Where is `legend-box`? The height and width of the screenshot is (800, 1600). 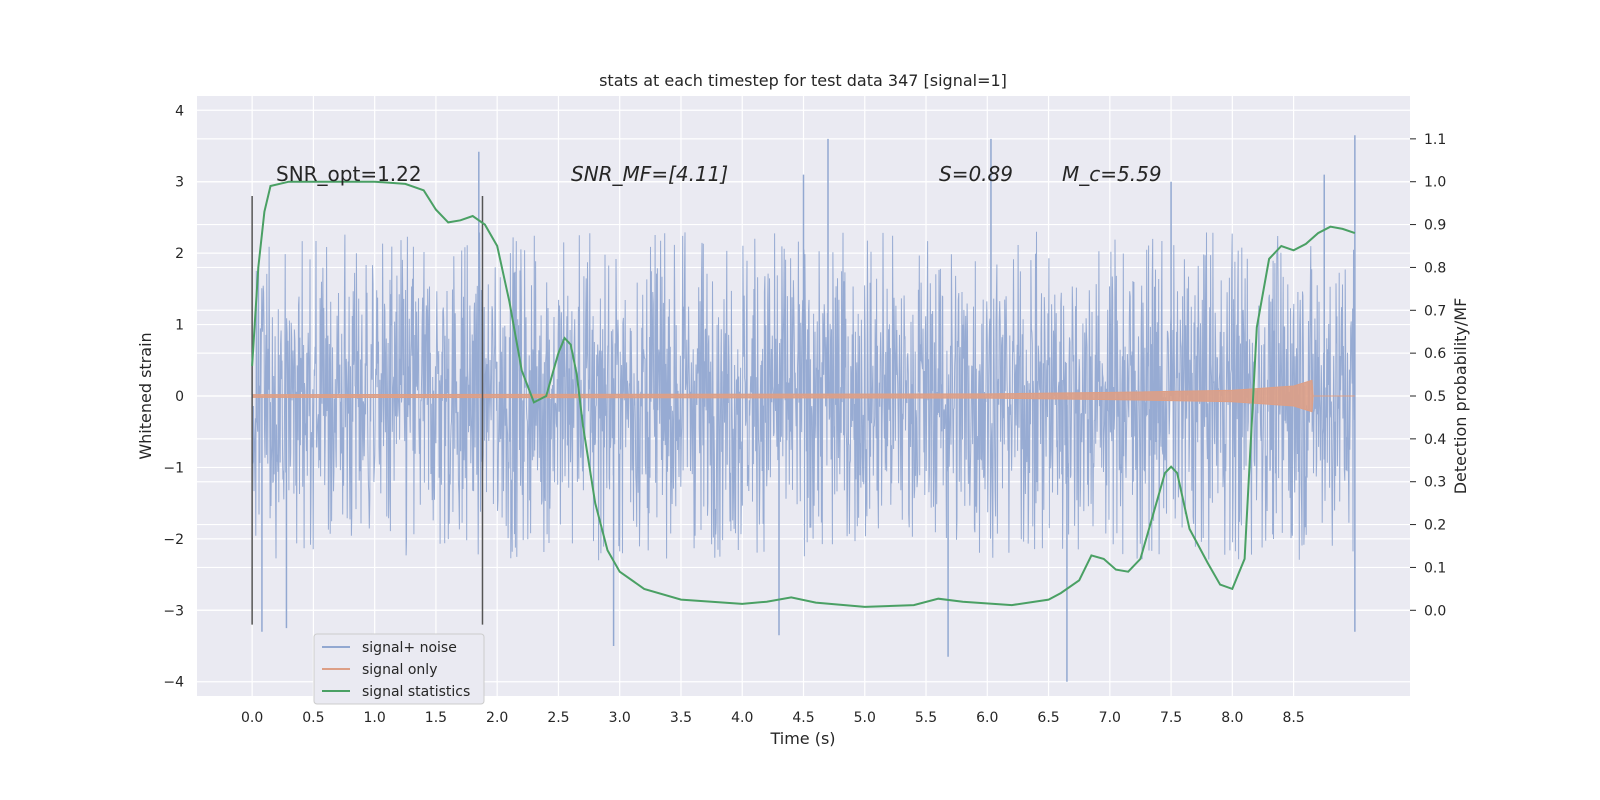
legend-box is located at coordinates (399, 669).